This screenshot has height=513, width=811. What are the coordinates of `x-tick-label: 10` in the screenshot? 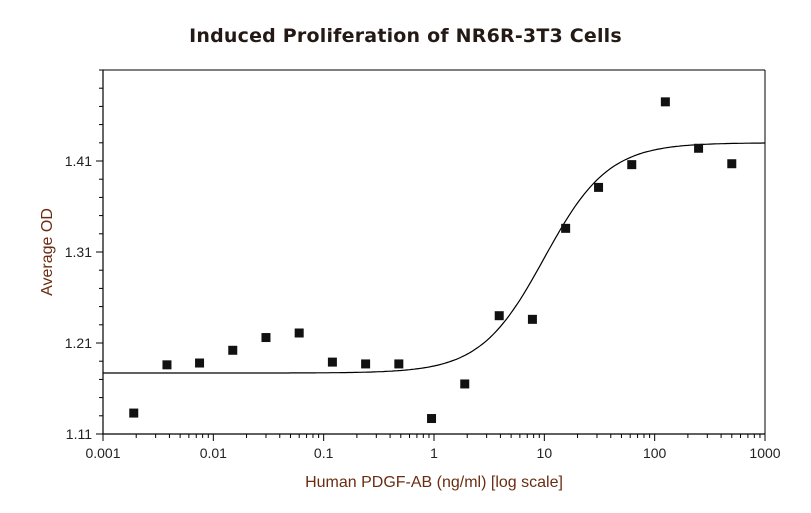 It's located at (545, 453).